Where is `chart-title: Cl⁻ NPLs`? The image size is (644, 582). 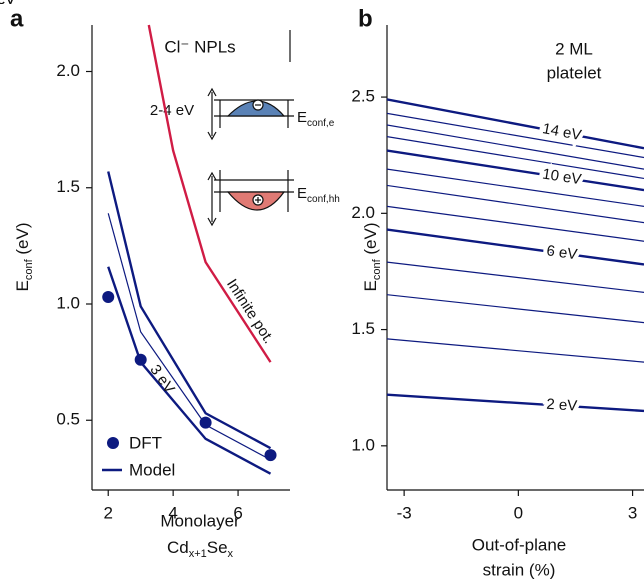
chart-title: Cl⁻ NPLs is located at coordinates (199, 46).